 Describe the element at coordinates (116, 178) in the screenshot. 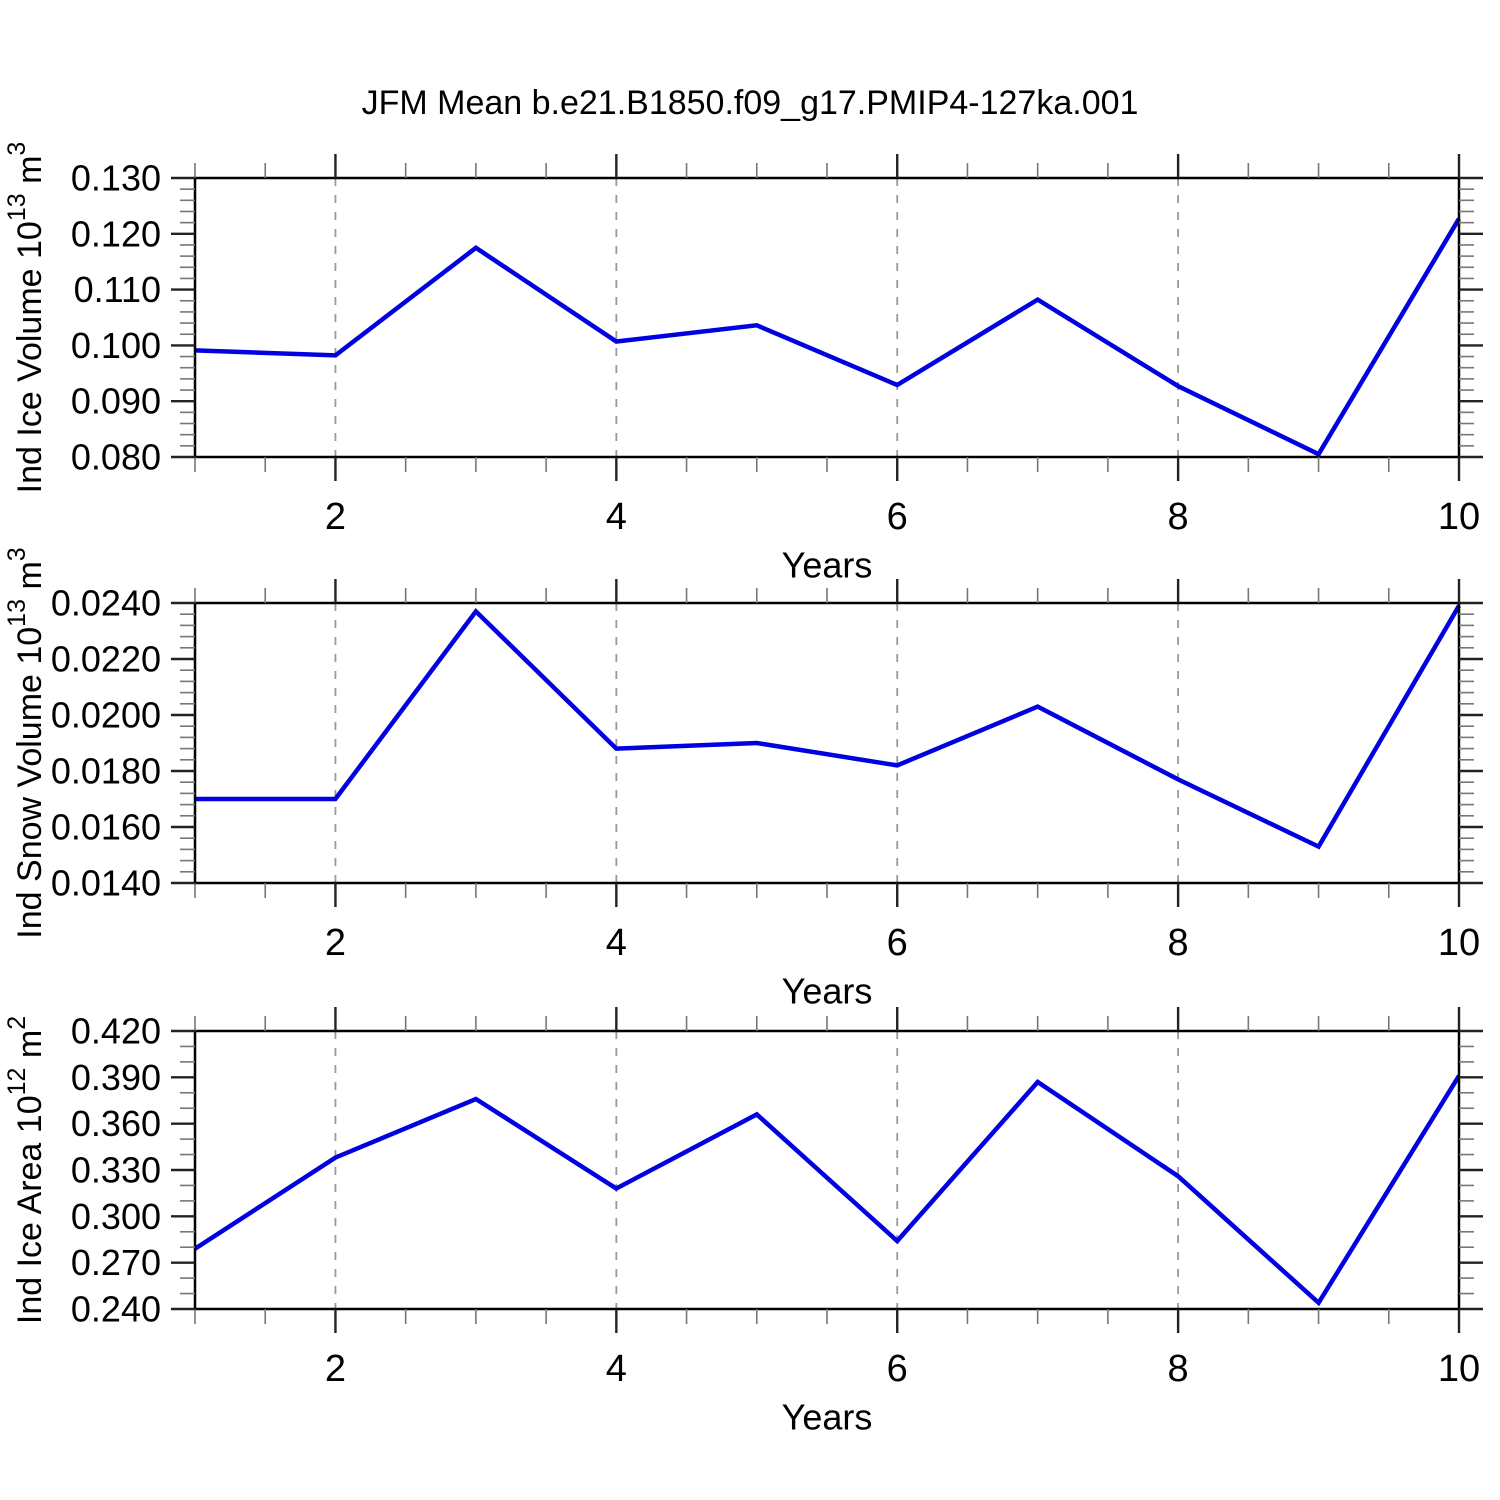

I see `y-tick-label: 0.130` at that location.